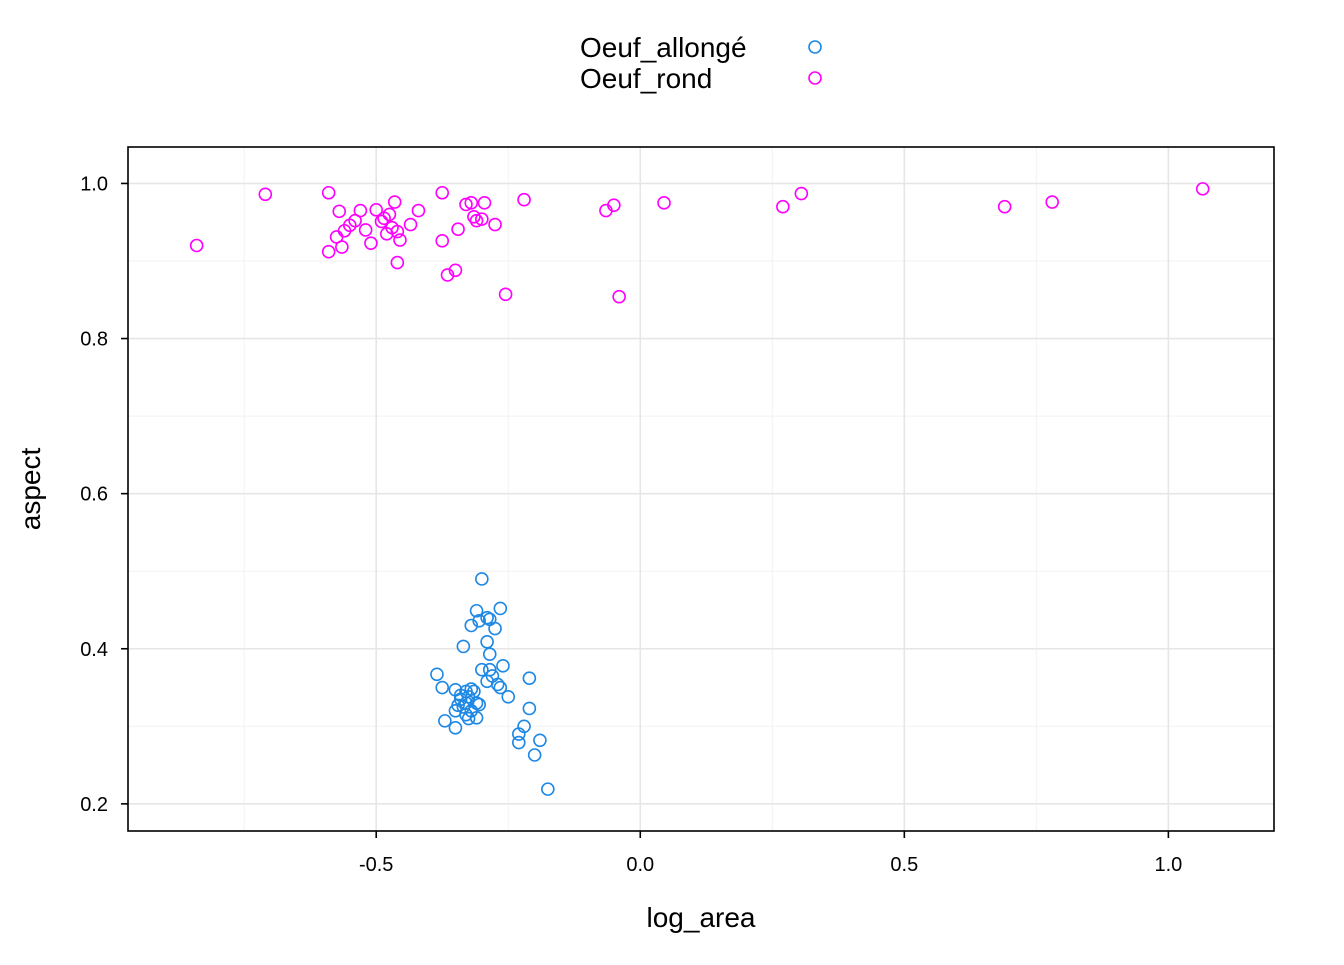 Image resolution: width=1344 pixels, height=965 pixels. I want to click on x-tick-label: -0.5, so click(376, 865).